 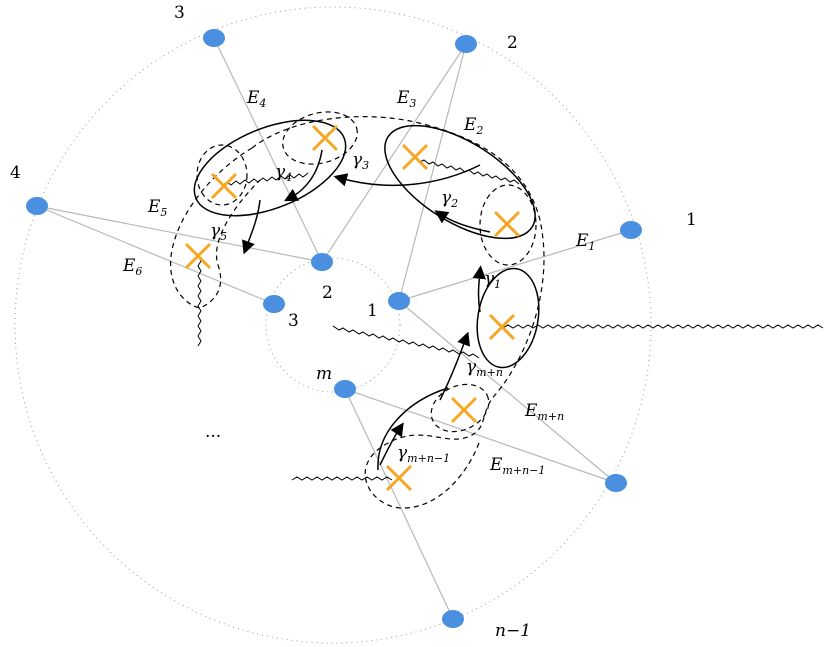 What do you see at coordinates (270, 168) in the screenshot?
I see `cycle-e4` at bounding box center [270, 168].